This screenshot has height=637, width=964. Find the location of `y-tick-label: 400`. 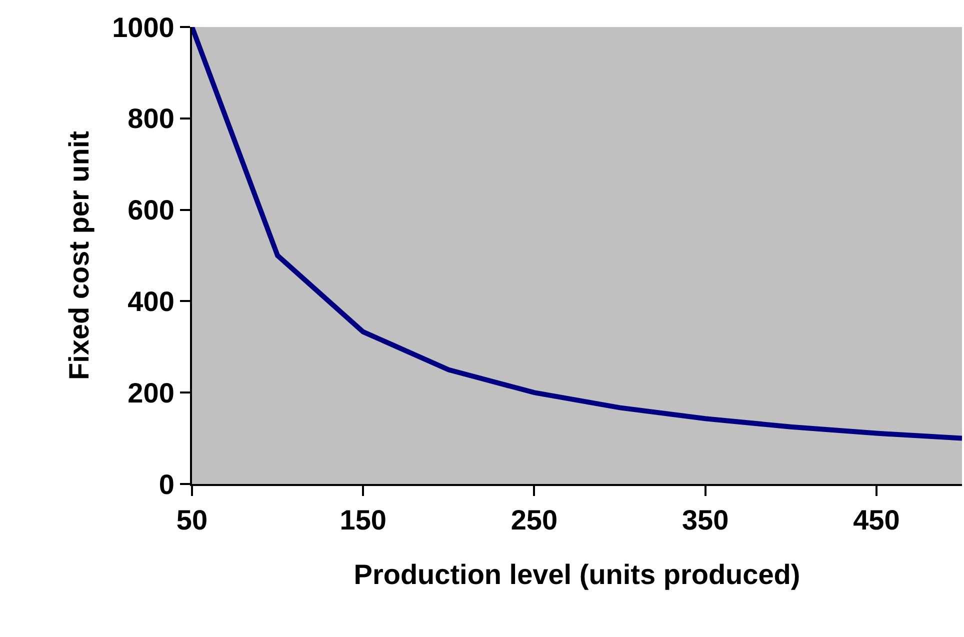

y-tick-label: 400 is located at coordinates (151, 301).